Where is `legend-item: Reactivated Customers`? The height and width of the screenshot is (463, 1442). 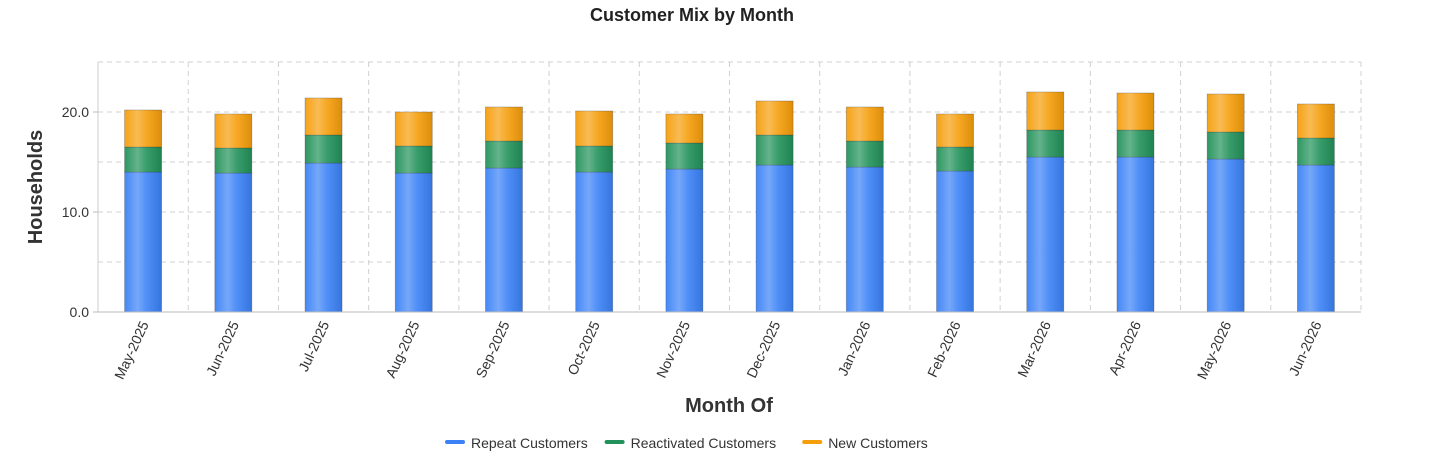 legend-item: Reactivated Customers is located at coordinates (690, 443).